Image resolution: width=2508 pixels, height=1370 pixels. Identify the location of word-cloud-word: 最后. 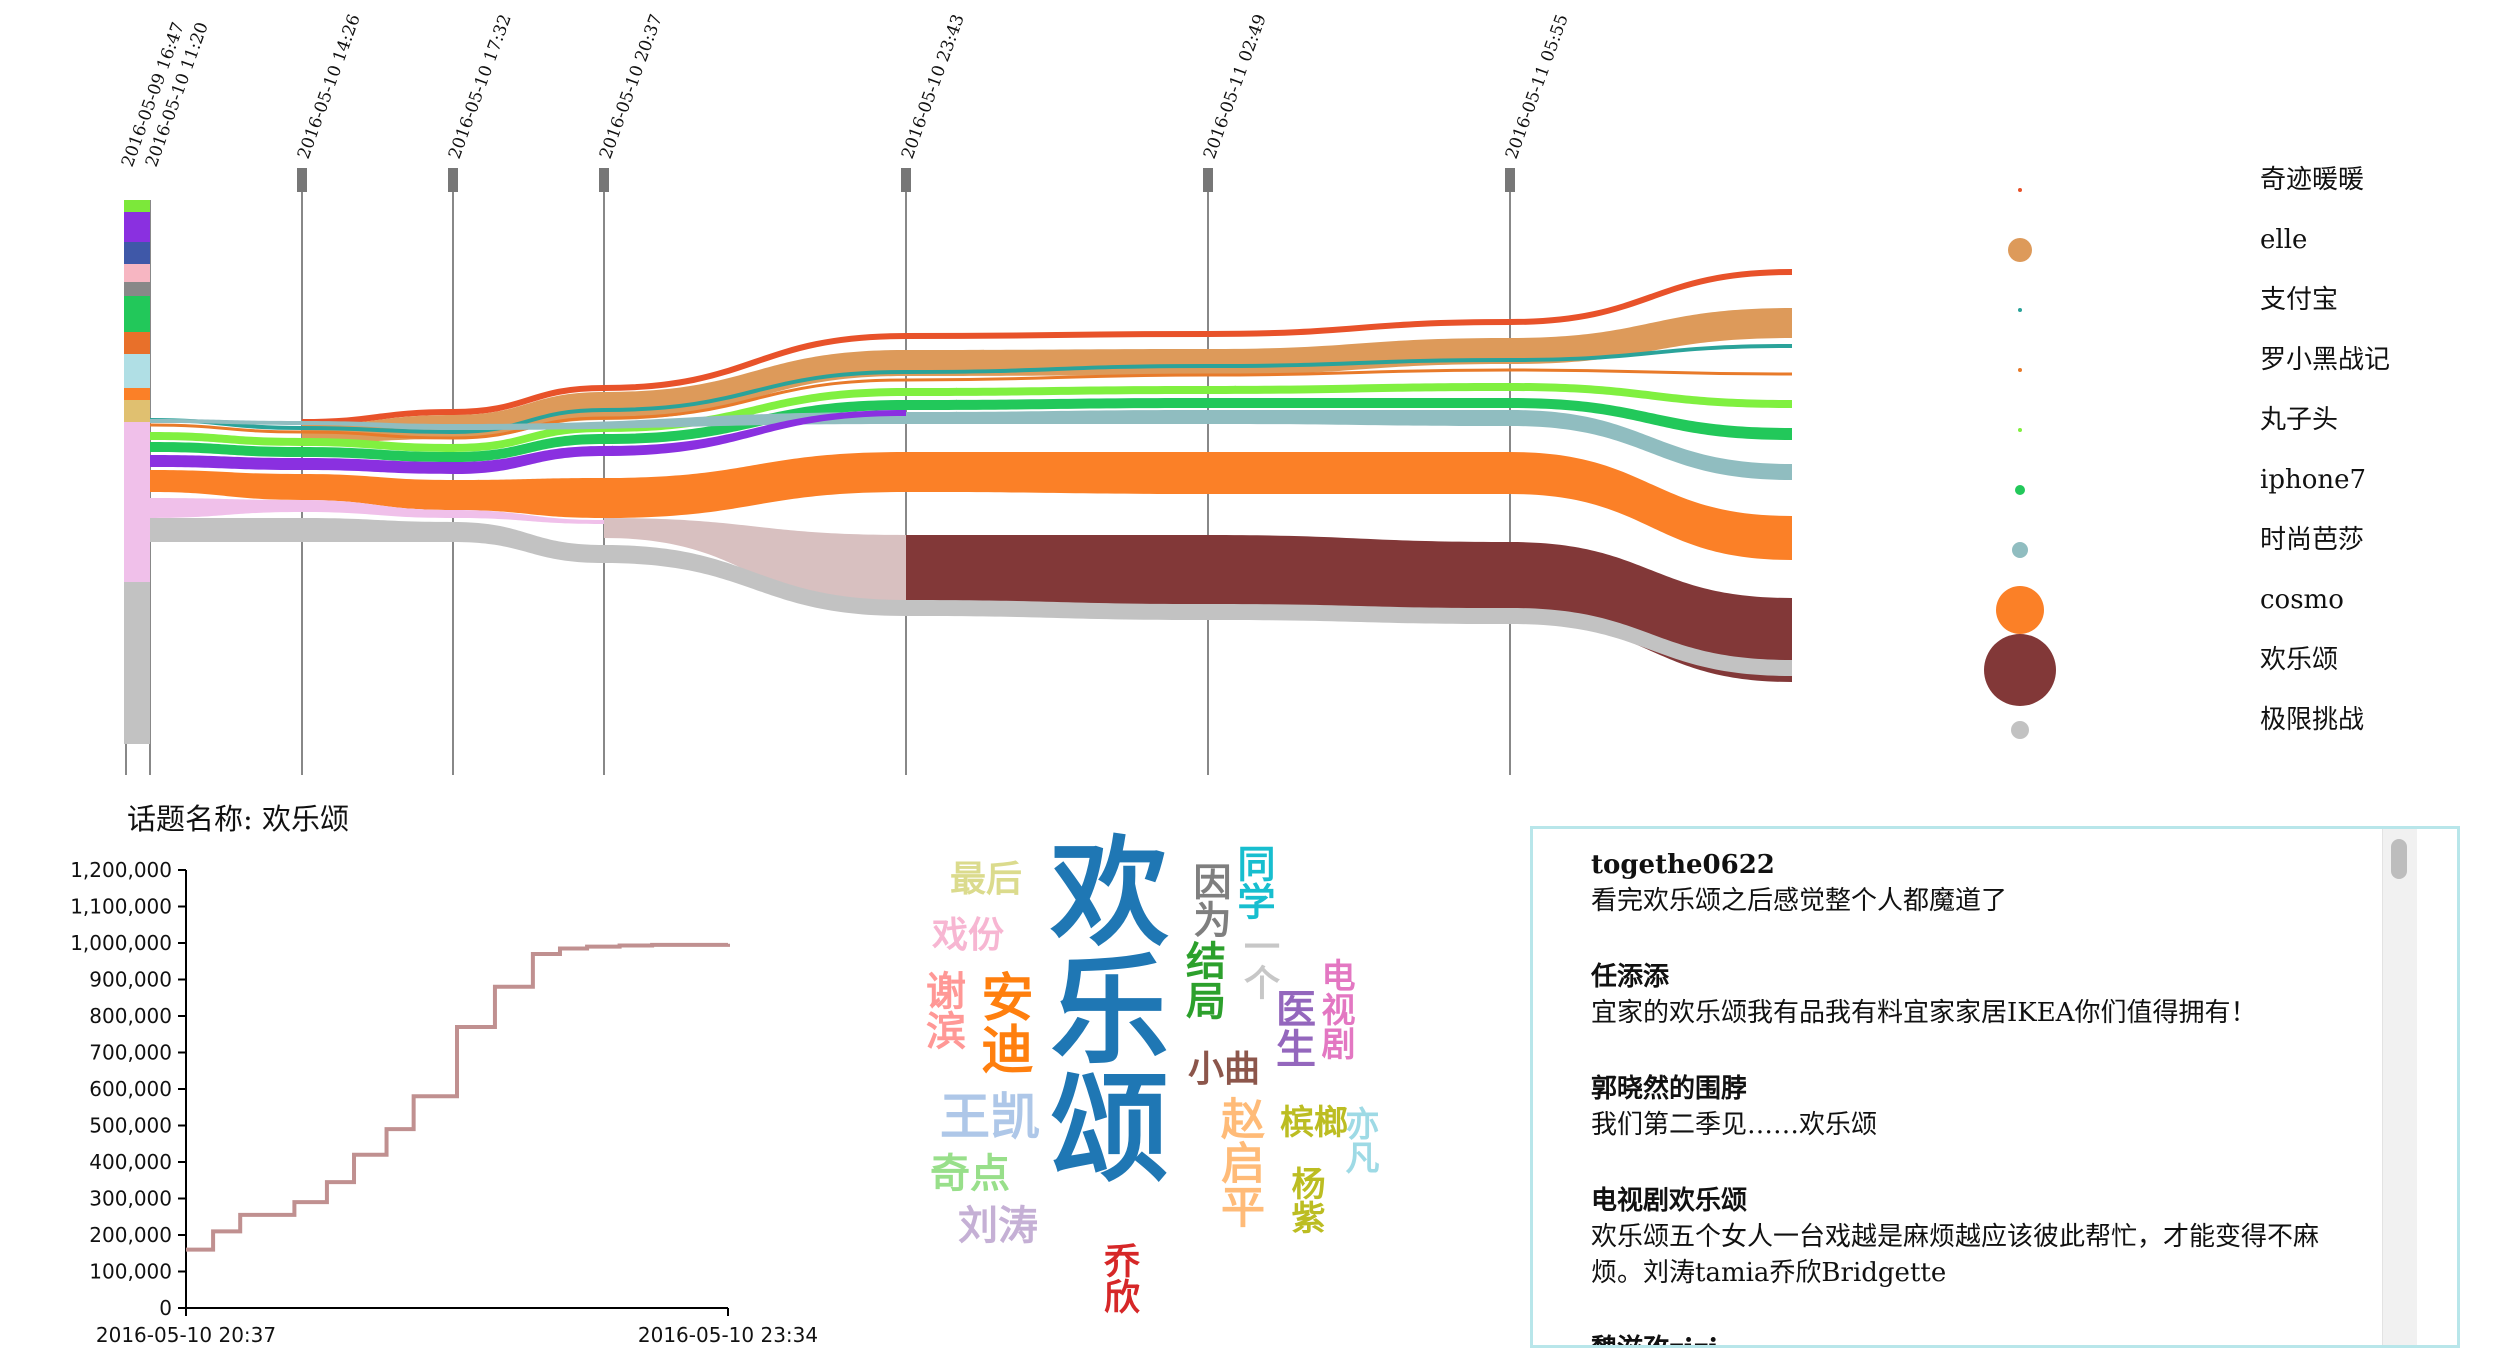
(986, 879).